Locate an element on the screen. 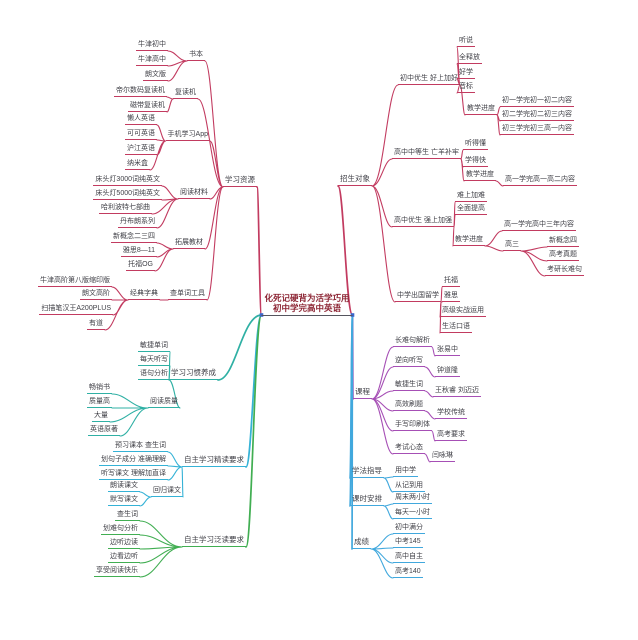 Image resolution: width=638 pixels, height=640 pixels. mindmap-node: 经典字典 is located at coordinates (144, 294).